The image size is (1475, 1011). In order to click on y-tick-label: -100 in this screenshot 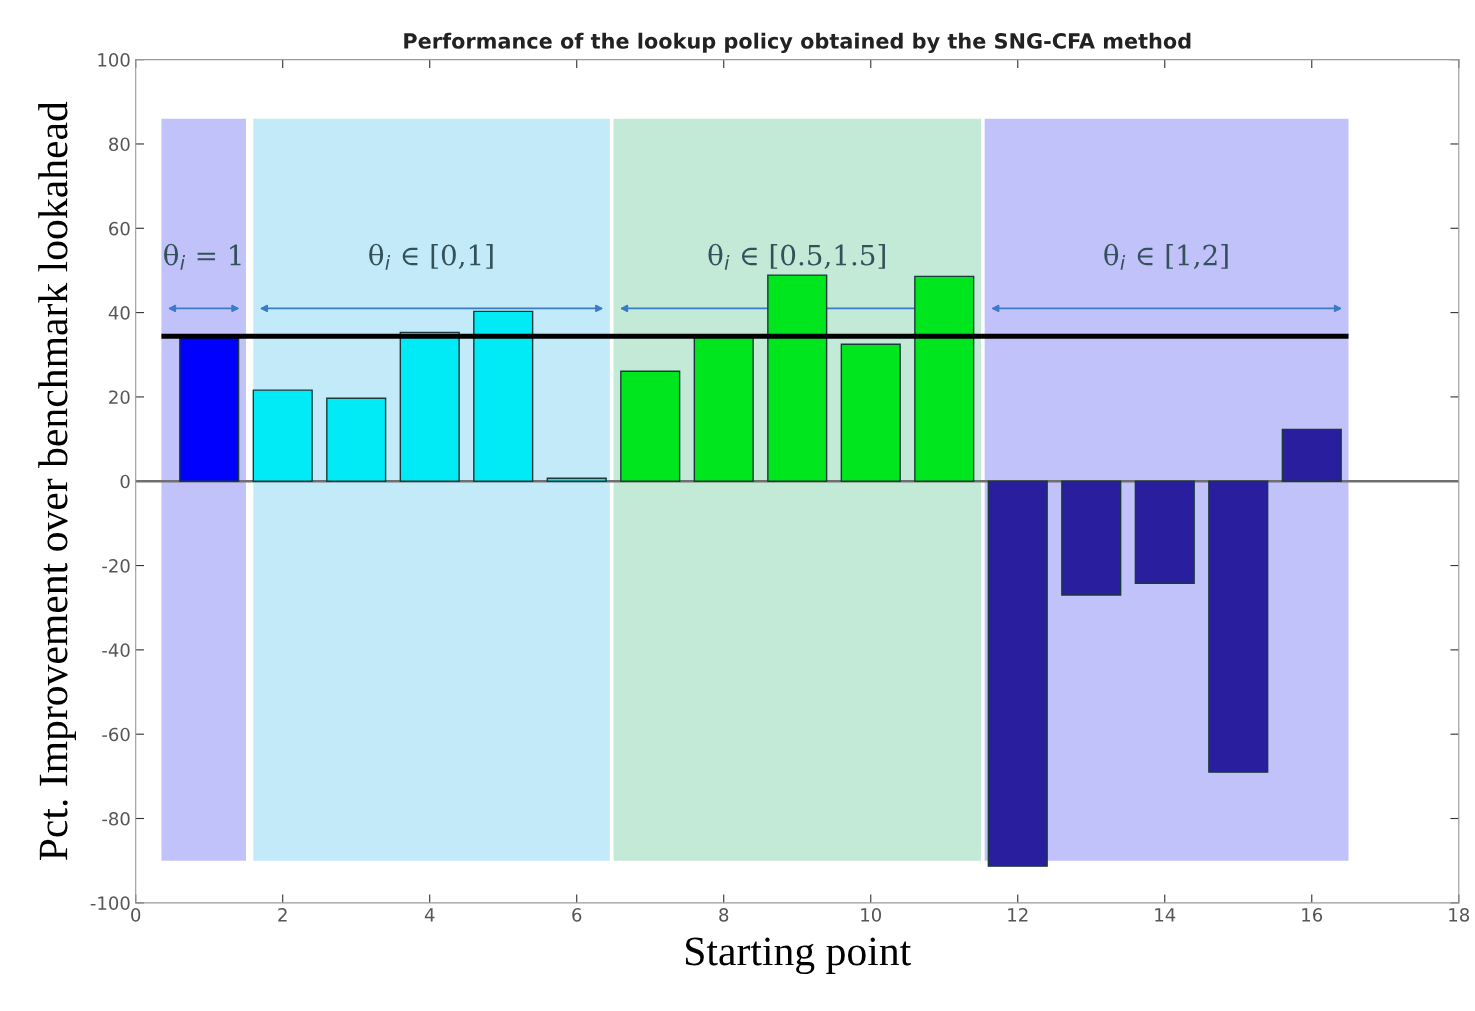, I will do `click(110, 903)`.